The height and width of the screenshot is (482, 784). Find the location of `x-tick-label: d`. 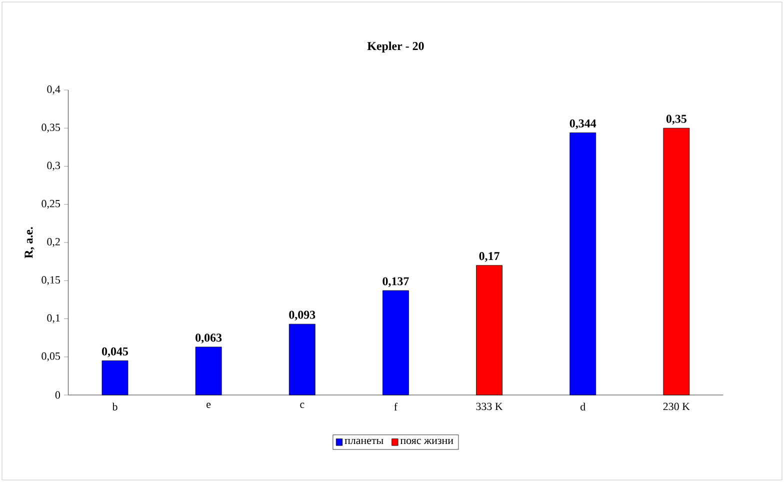

x-tick-label: d is located at coordinates (583, 406).